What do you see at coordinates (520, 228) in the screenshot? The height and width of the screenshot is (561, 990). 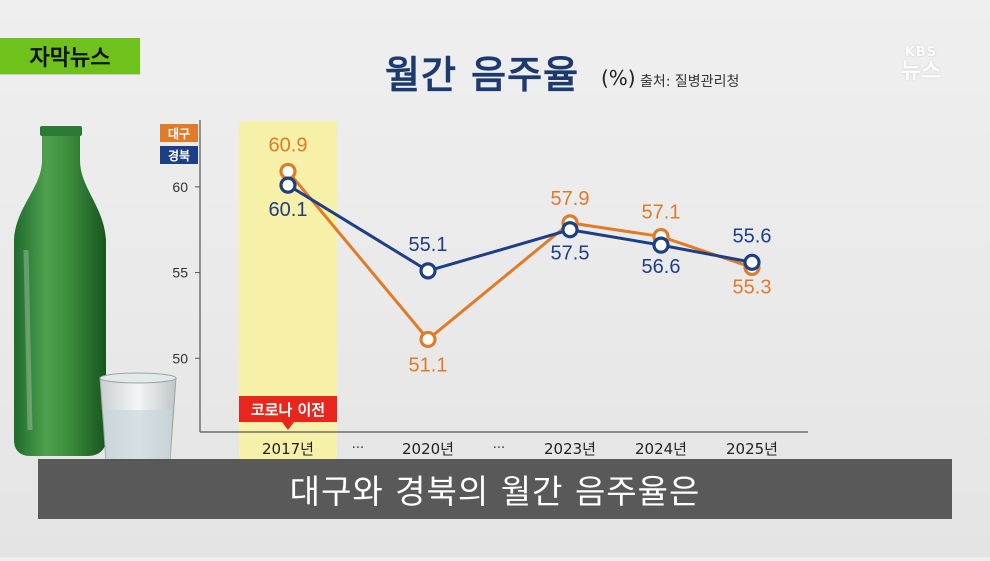 I see `series-line-gyeongbuk` at bounding box center [520, 228].